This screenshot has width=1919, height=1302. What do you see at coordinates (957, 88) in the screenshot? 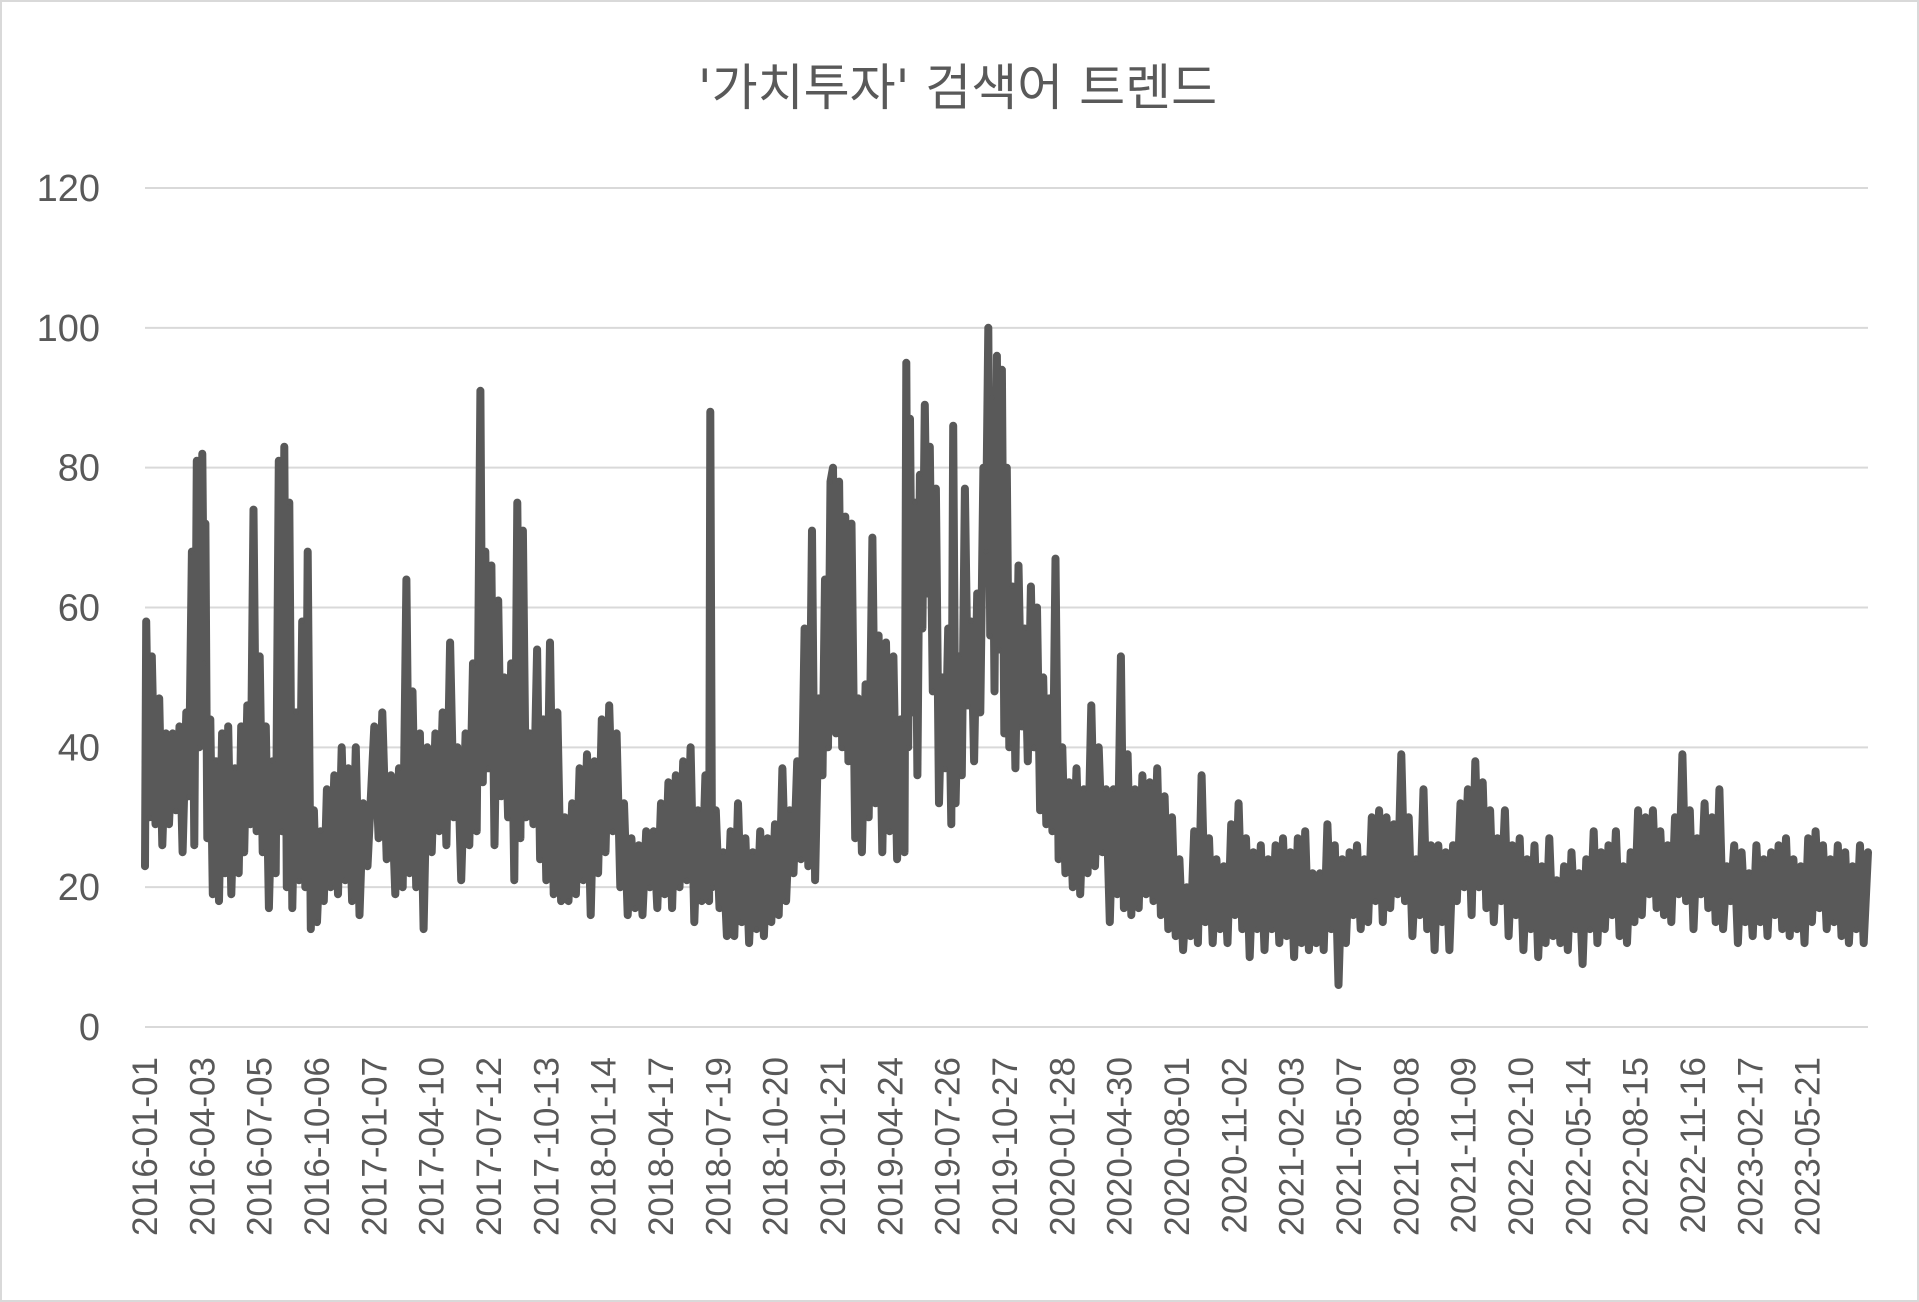
I see `chart-title: '가치투자' 검색어 트렌드` at bounding box center [957, 88].